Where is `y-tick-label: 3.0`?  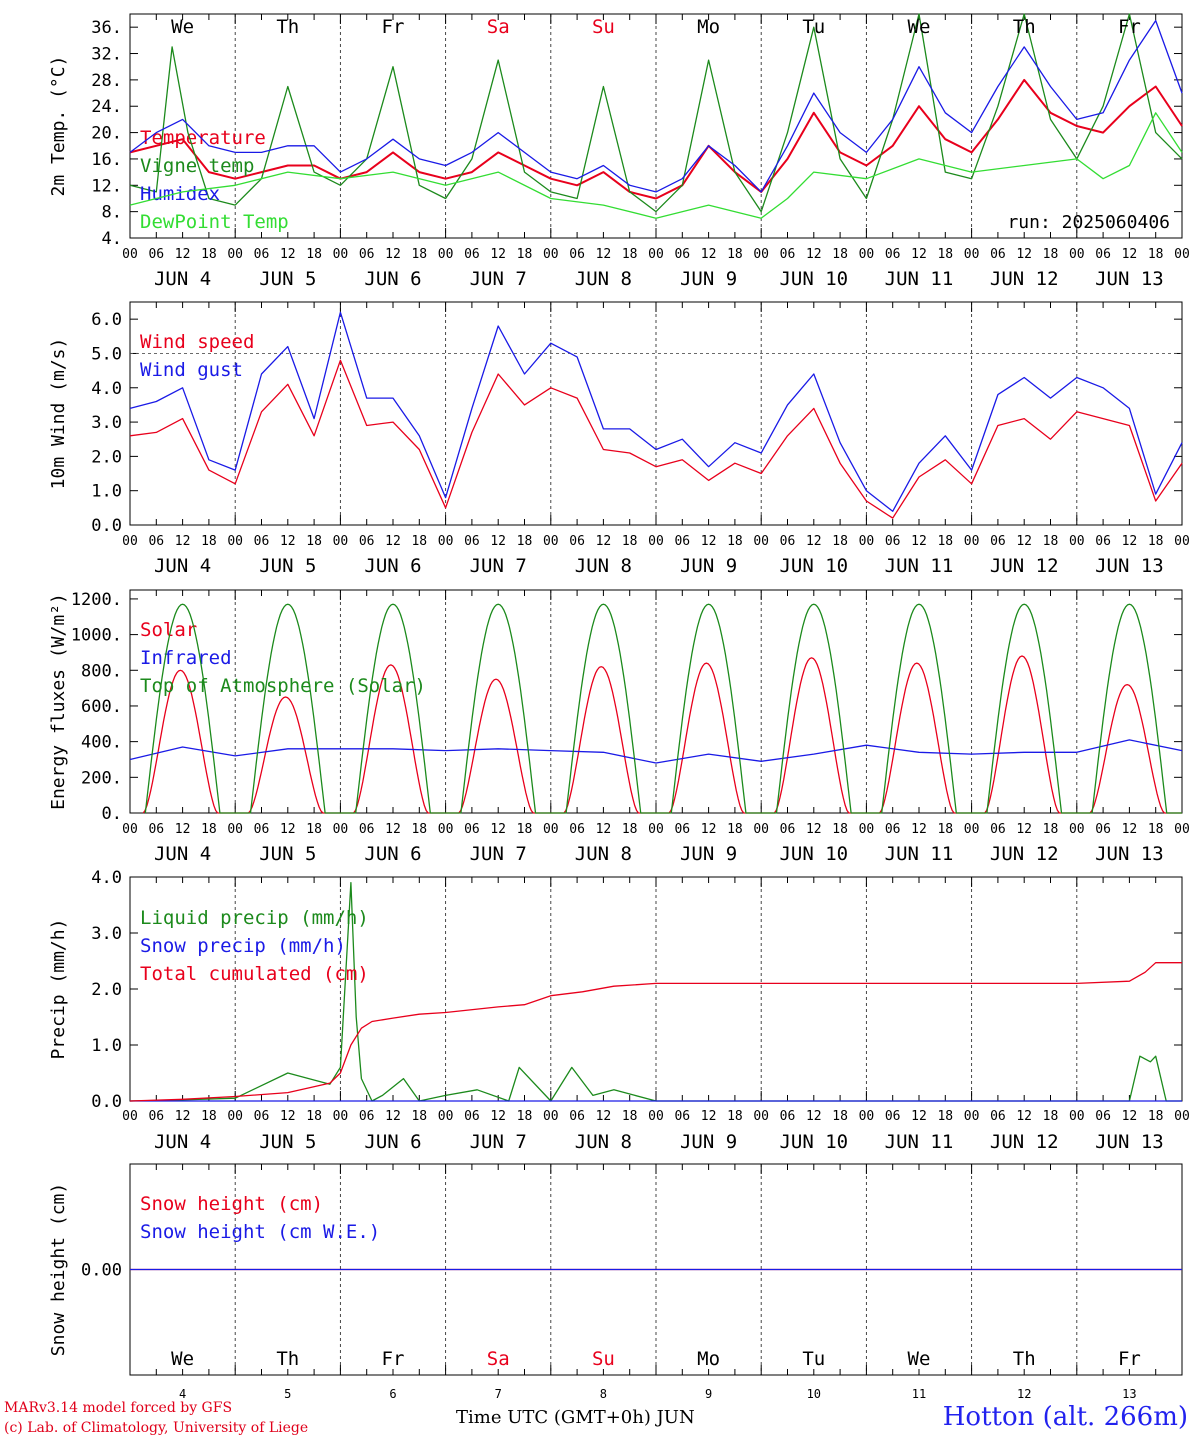
y-tick-label: 3.0 is located at coordinates (106, 934).